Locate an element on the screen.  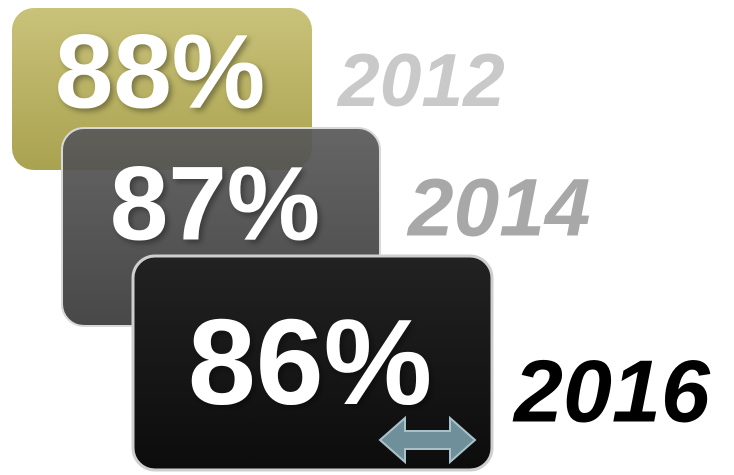
year-label: 2012 is located at coordinates (420, 80).